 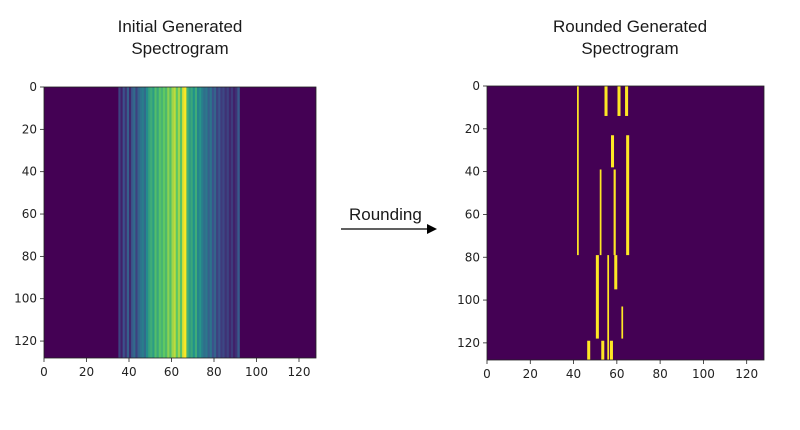 What do you see at coordinates (630, 38) in the screenshot?
I see `caption-rounded-spectrogram: Rounded Generated Spectrogram` at bounding box center [630, 38].